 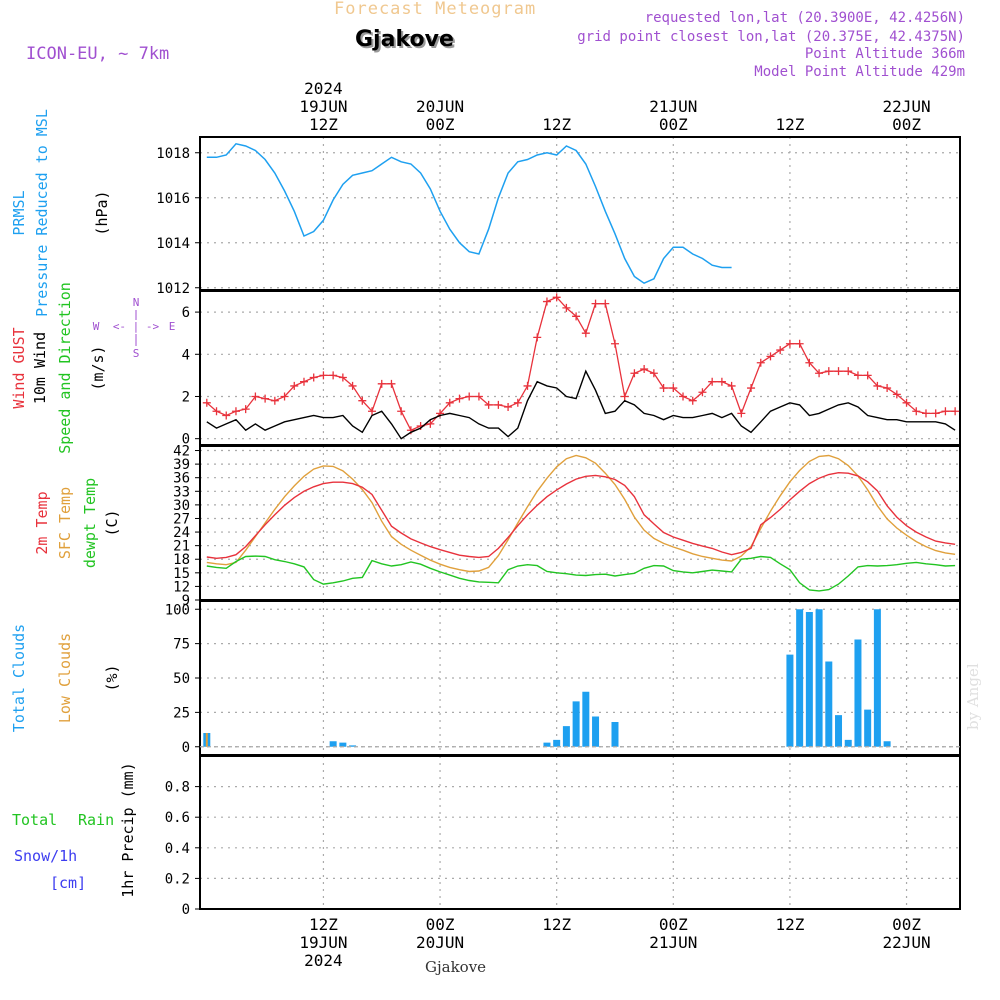 What do you see at coordinates (186, 355) in the screenshot?
I see `ytick-label-wind: 4` at bounding box center [186, 355].